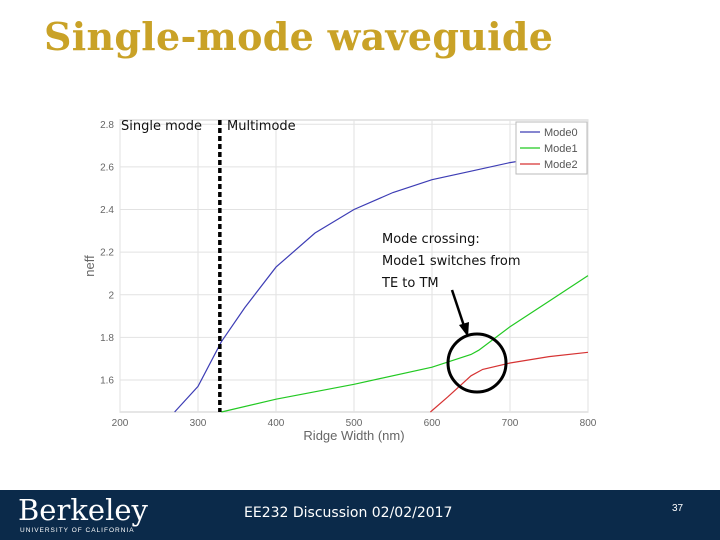  Describe the element at coordinates (458, 308) in the screenshot. I see `crossing-arrow-shaft` at that location.